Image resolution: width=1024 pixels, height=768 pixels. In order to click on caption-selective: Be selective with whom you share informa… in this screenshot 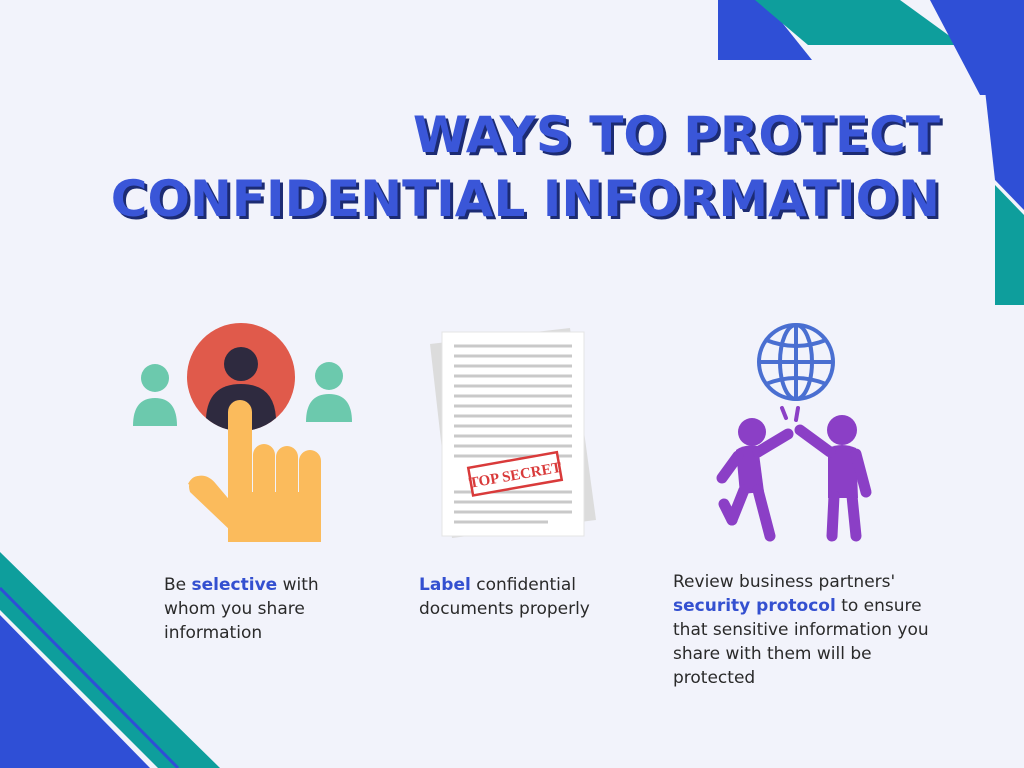, I will do `click(254, 609)`.